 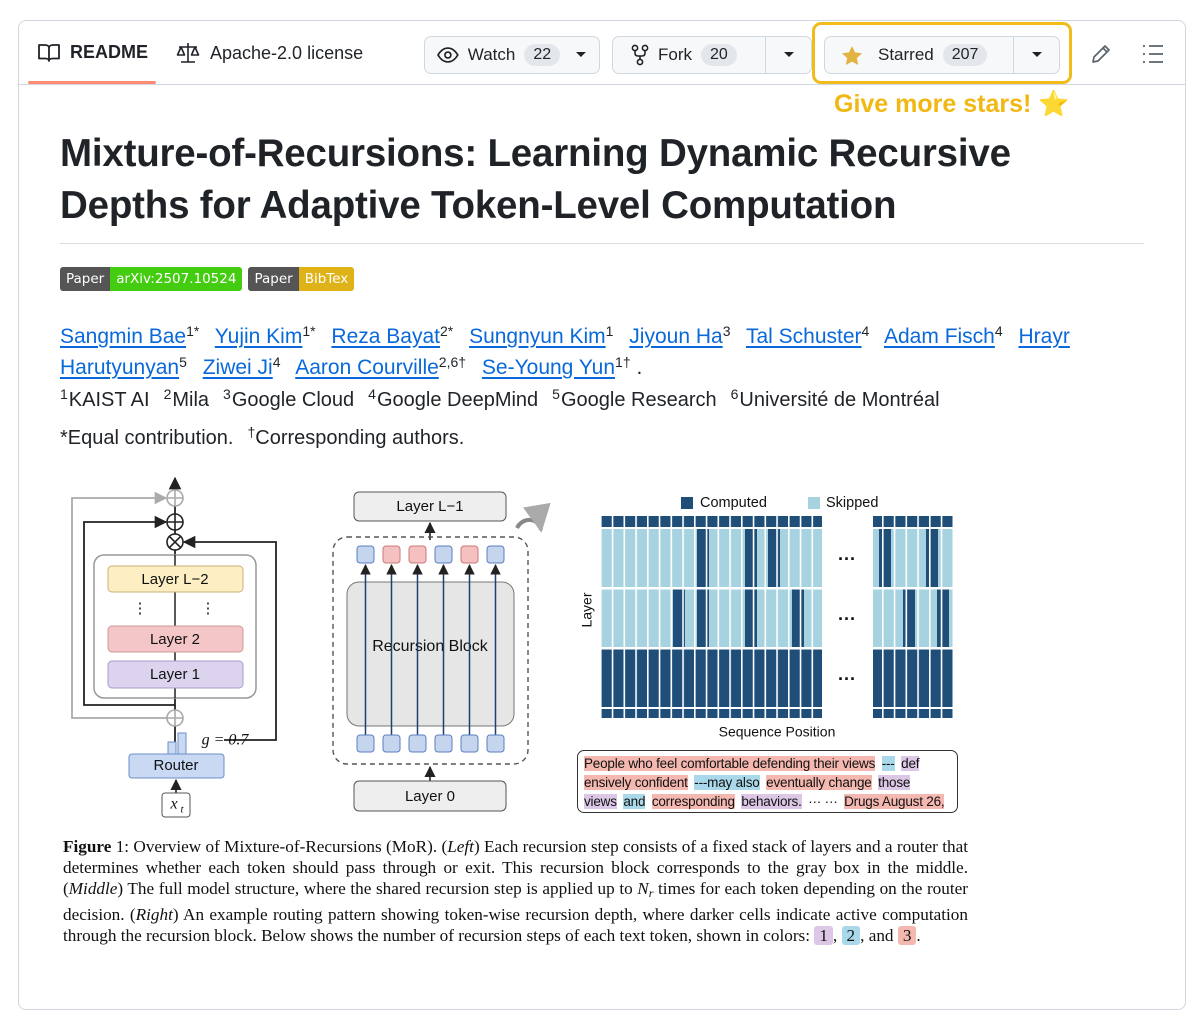 What do you see at coordinates (93, 52) in the screenshot?
I see `readme-tab: README` at bounding box center [93, 52].